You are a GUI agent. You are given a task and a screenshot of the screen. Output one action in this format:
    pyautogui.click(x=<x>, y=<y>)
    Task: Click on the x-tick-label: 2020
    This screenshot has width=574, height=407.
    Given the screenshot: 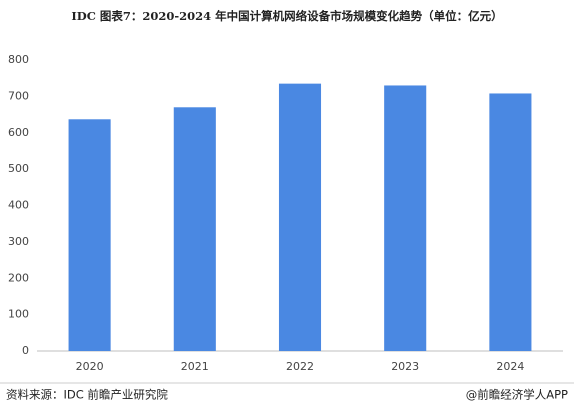 What is the action you would take?
    pyautogui.click(x=90, y=366)
    